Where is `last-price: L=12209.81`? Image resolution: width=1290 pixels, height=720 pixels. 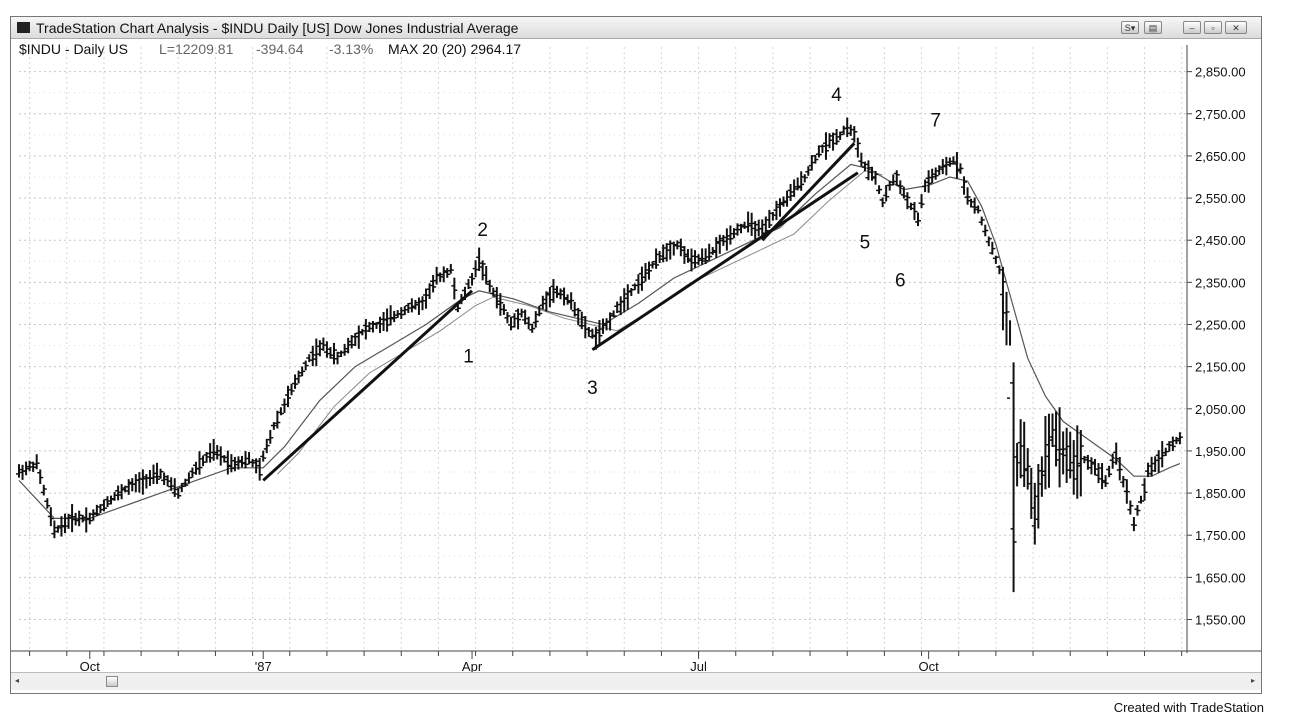 last-price: L=12209.81 is located at coordinates (196, 49).